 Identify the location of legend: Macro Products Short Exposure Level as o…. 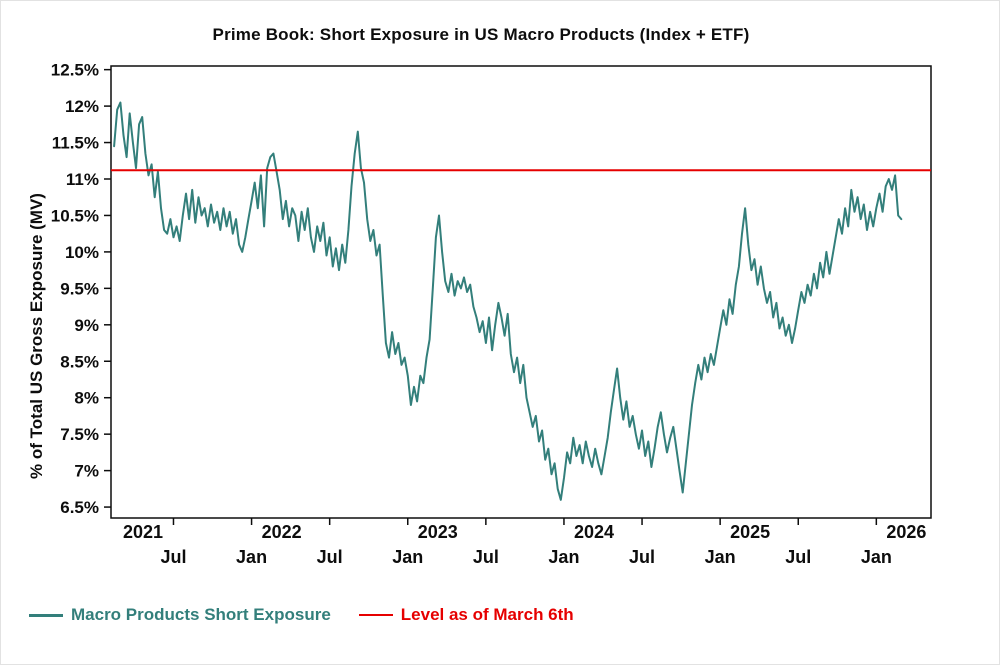
(301, 615).